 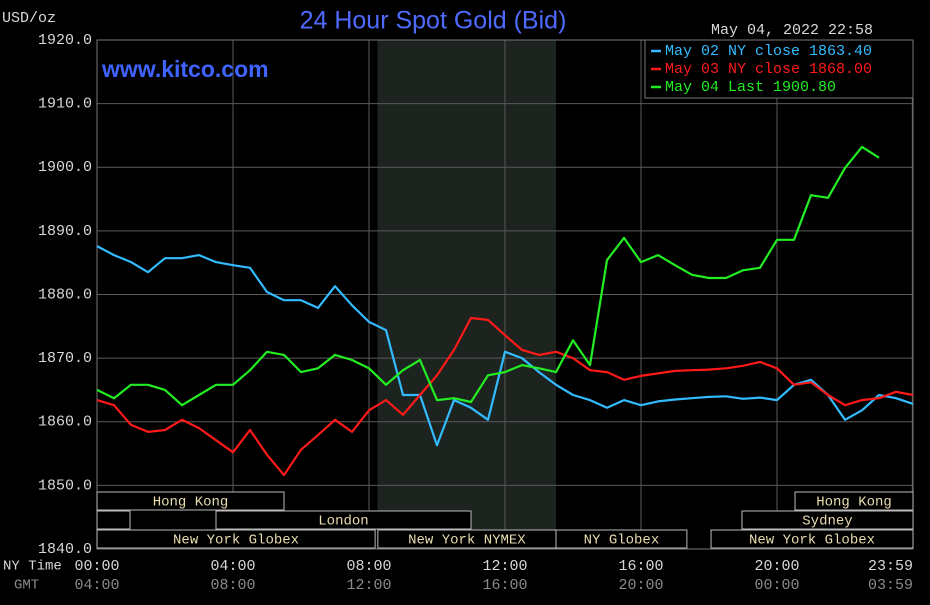 What do you see at coordinates (640, 566) in the screenshot?
I see `x-tick-label: 16:00` at bounding box center [640, 566].